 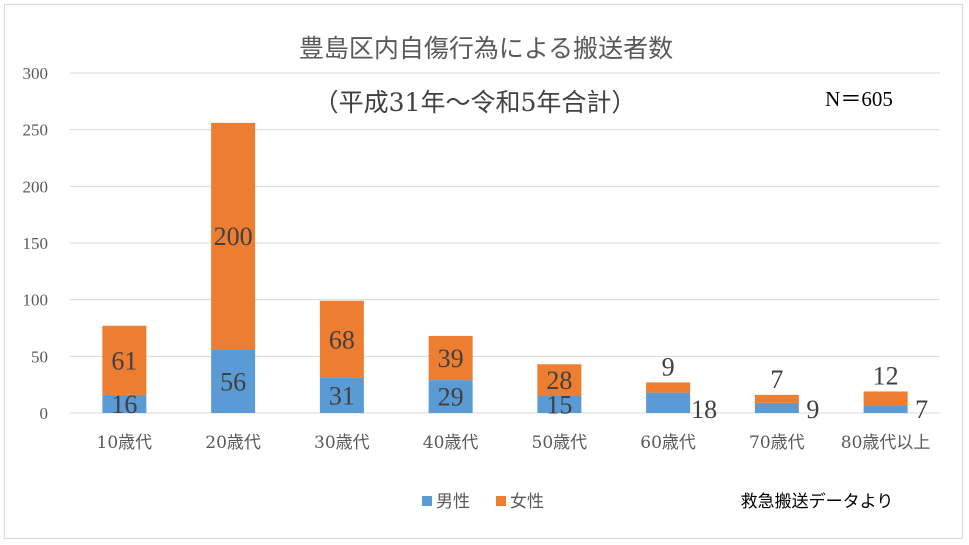 I want to click on data-label-female: 7, so click(x=776, y=379).